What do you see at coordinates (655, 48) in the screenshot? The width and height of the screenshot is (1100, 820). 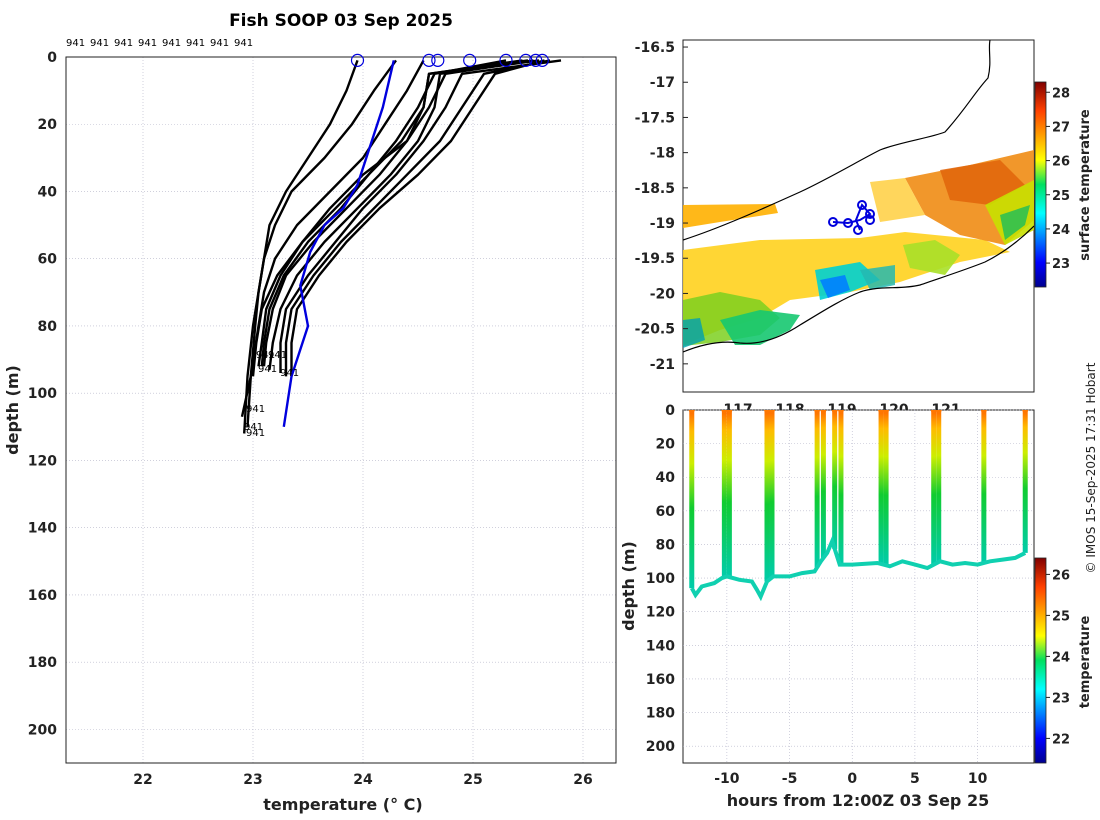 I see `y-tick-label: -16.5` at bounding box center [655, 48].